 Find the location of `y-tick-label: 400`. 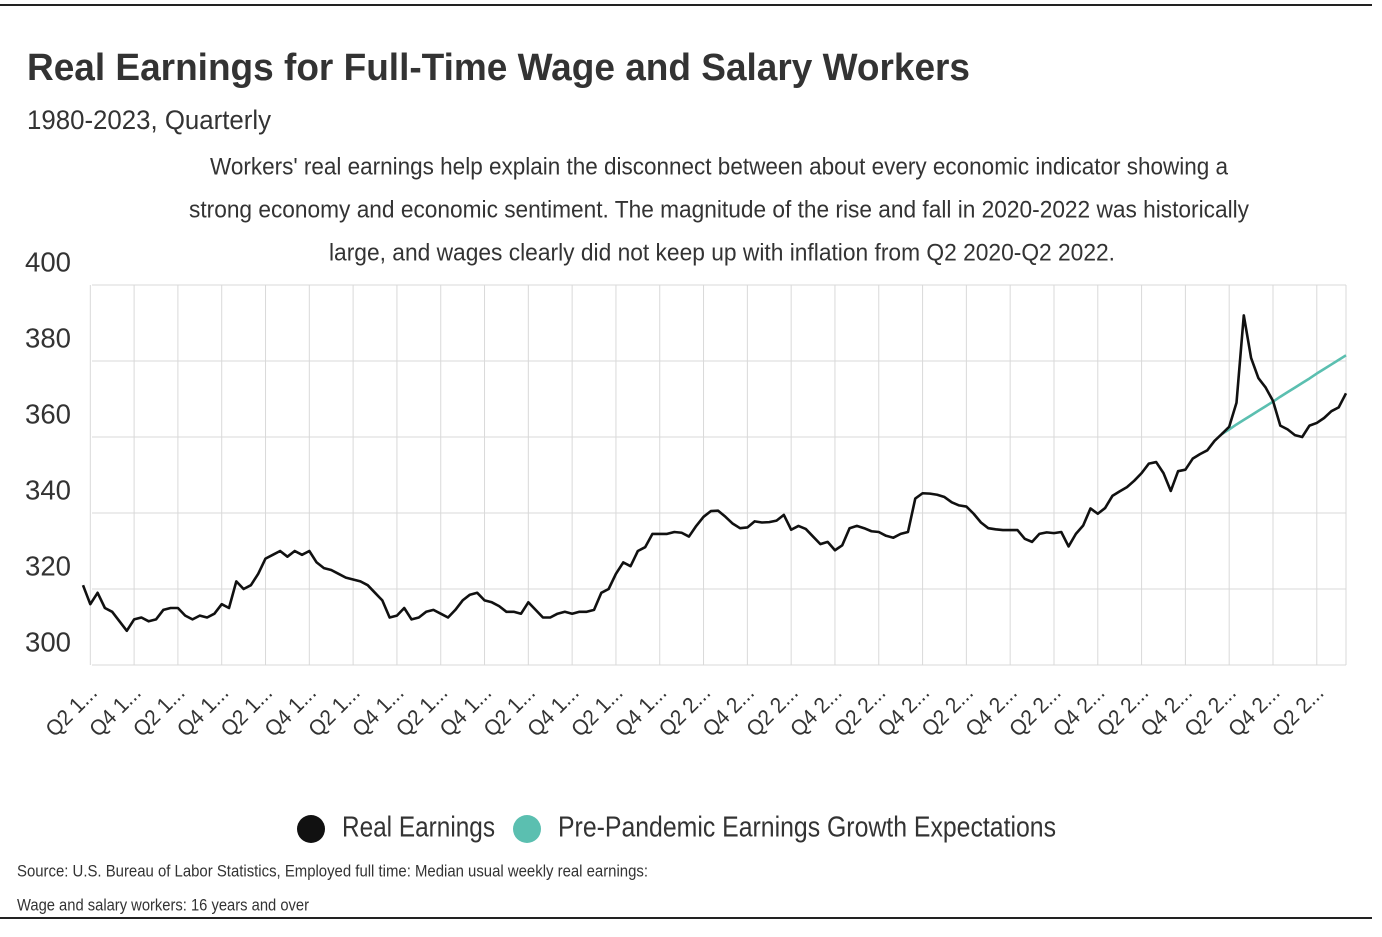

y-tick-label: 400 is located at coordinates (48, 261).